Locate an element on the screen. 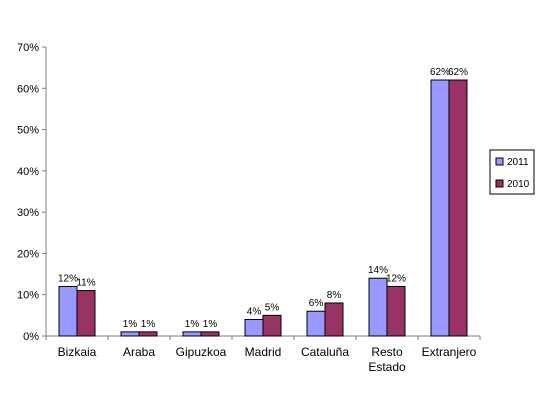  category-label: Gipuzkoa is located at coordinates (201, 352).